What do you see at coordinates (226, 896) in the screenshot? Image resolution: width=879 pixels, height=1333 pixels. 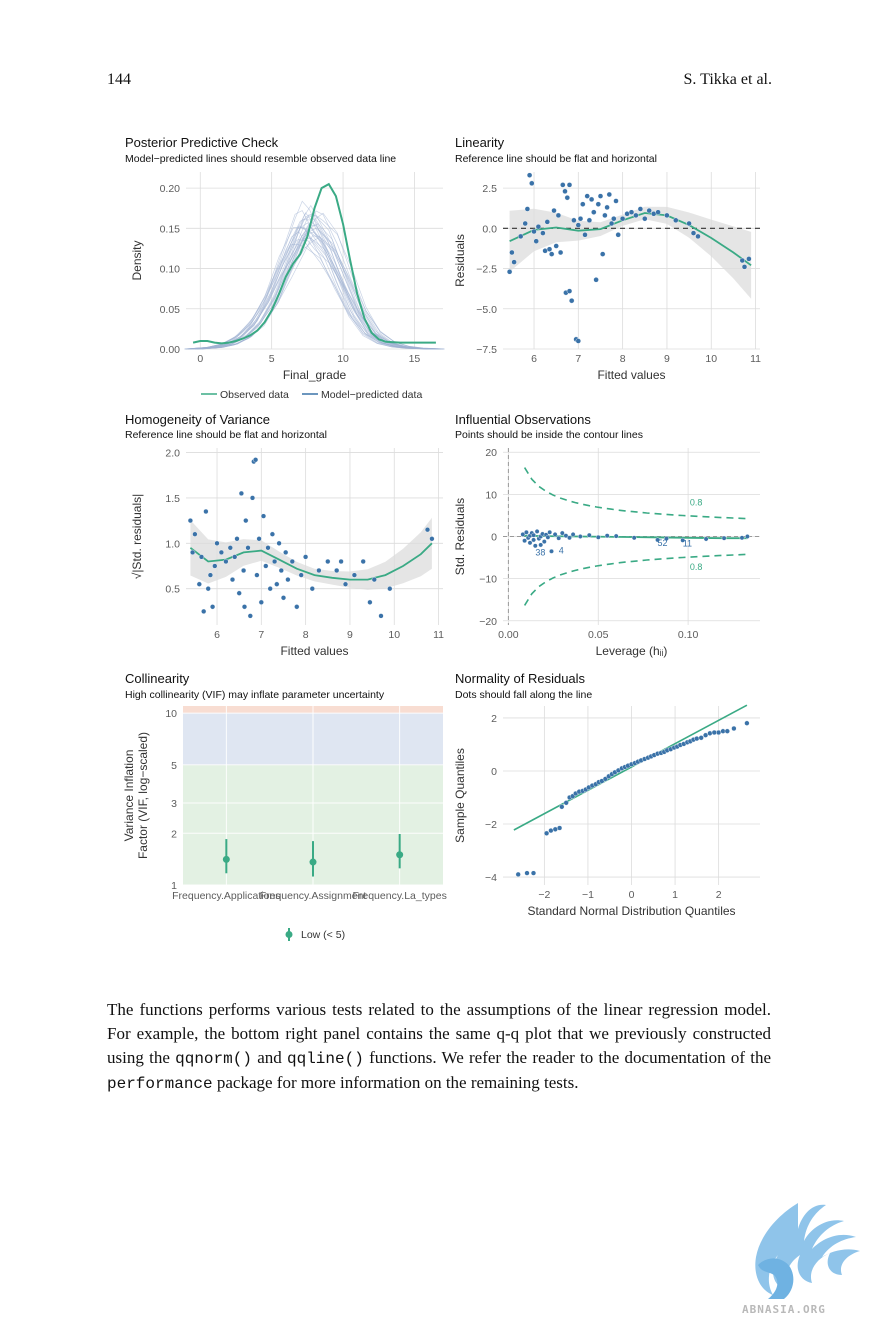 I see `x-tick-label: Frequency.Applications` at bounding box center [226, 896].